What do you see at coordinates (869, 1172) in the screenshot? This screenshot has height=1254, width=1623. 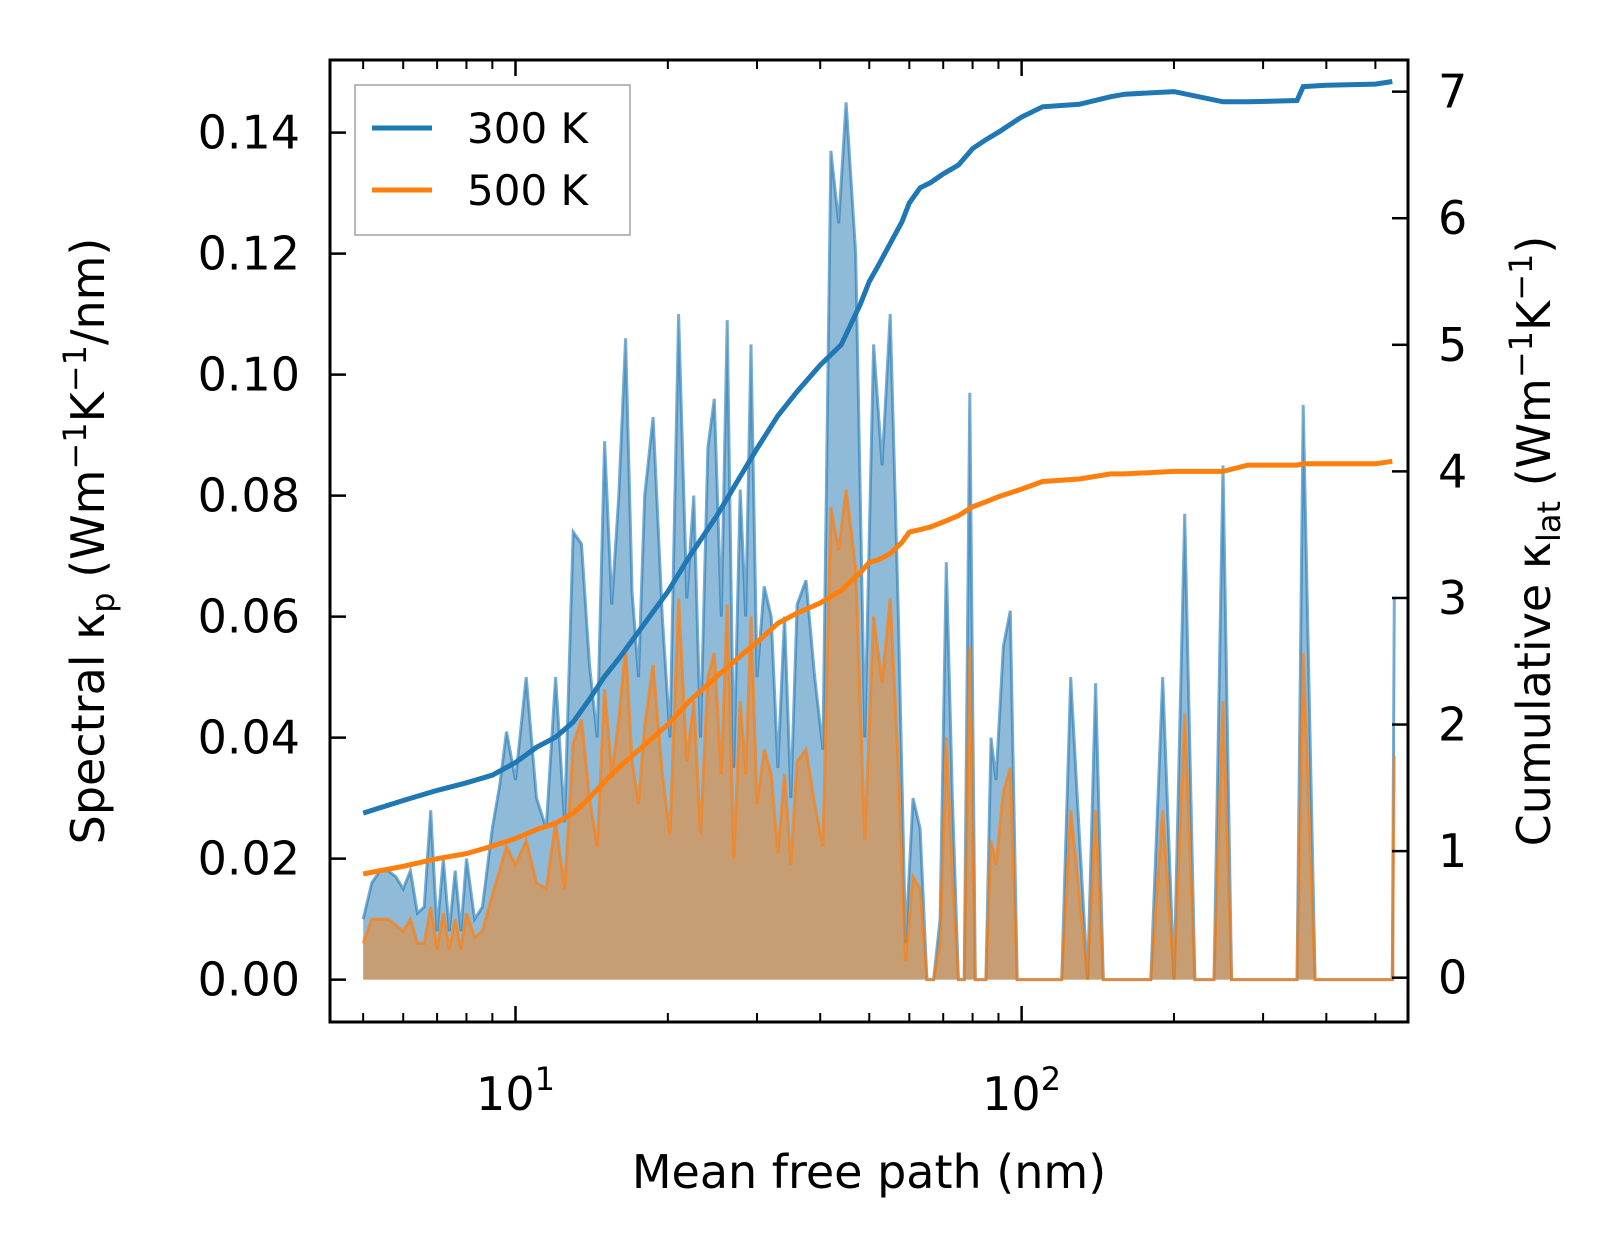 I see `x-axis-label: Mean free path (nm)` at bounding box center [869, 1172].